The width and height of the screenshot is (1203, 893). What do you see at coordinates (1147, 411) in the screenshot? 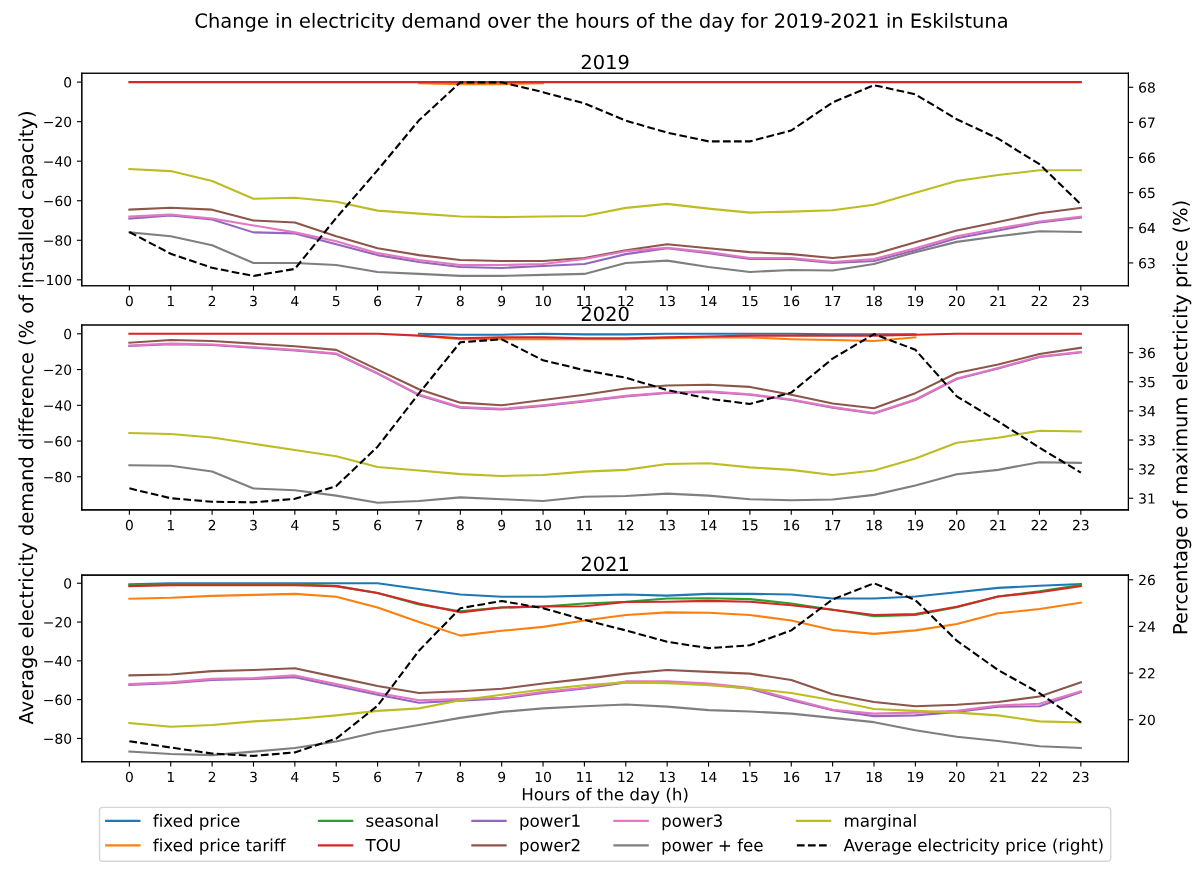
I see `y2-tick-label: 34` at bounding box center [1147, 411].